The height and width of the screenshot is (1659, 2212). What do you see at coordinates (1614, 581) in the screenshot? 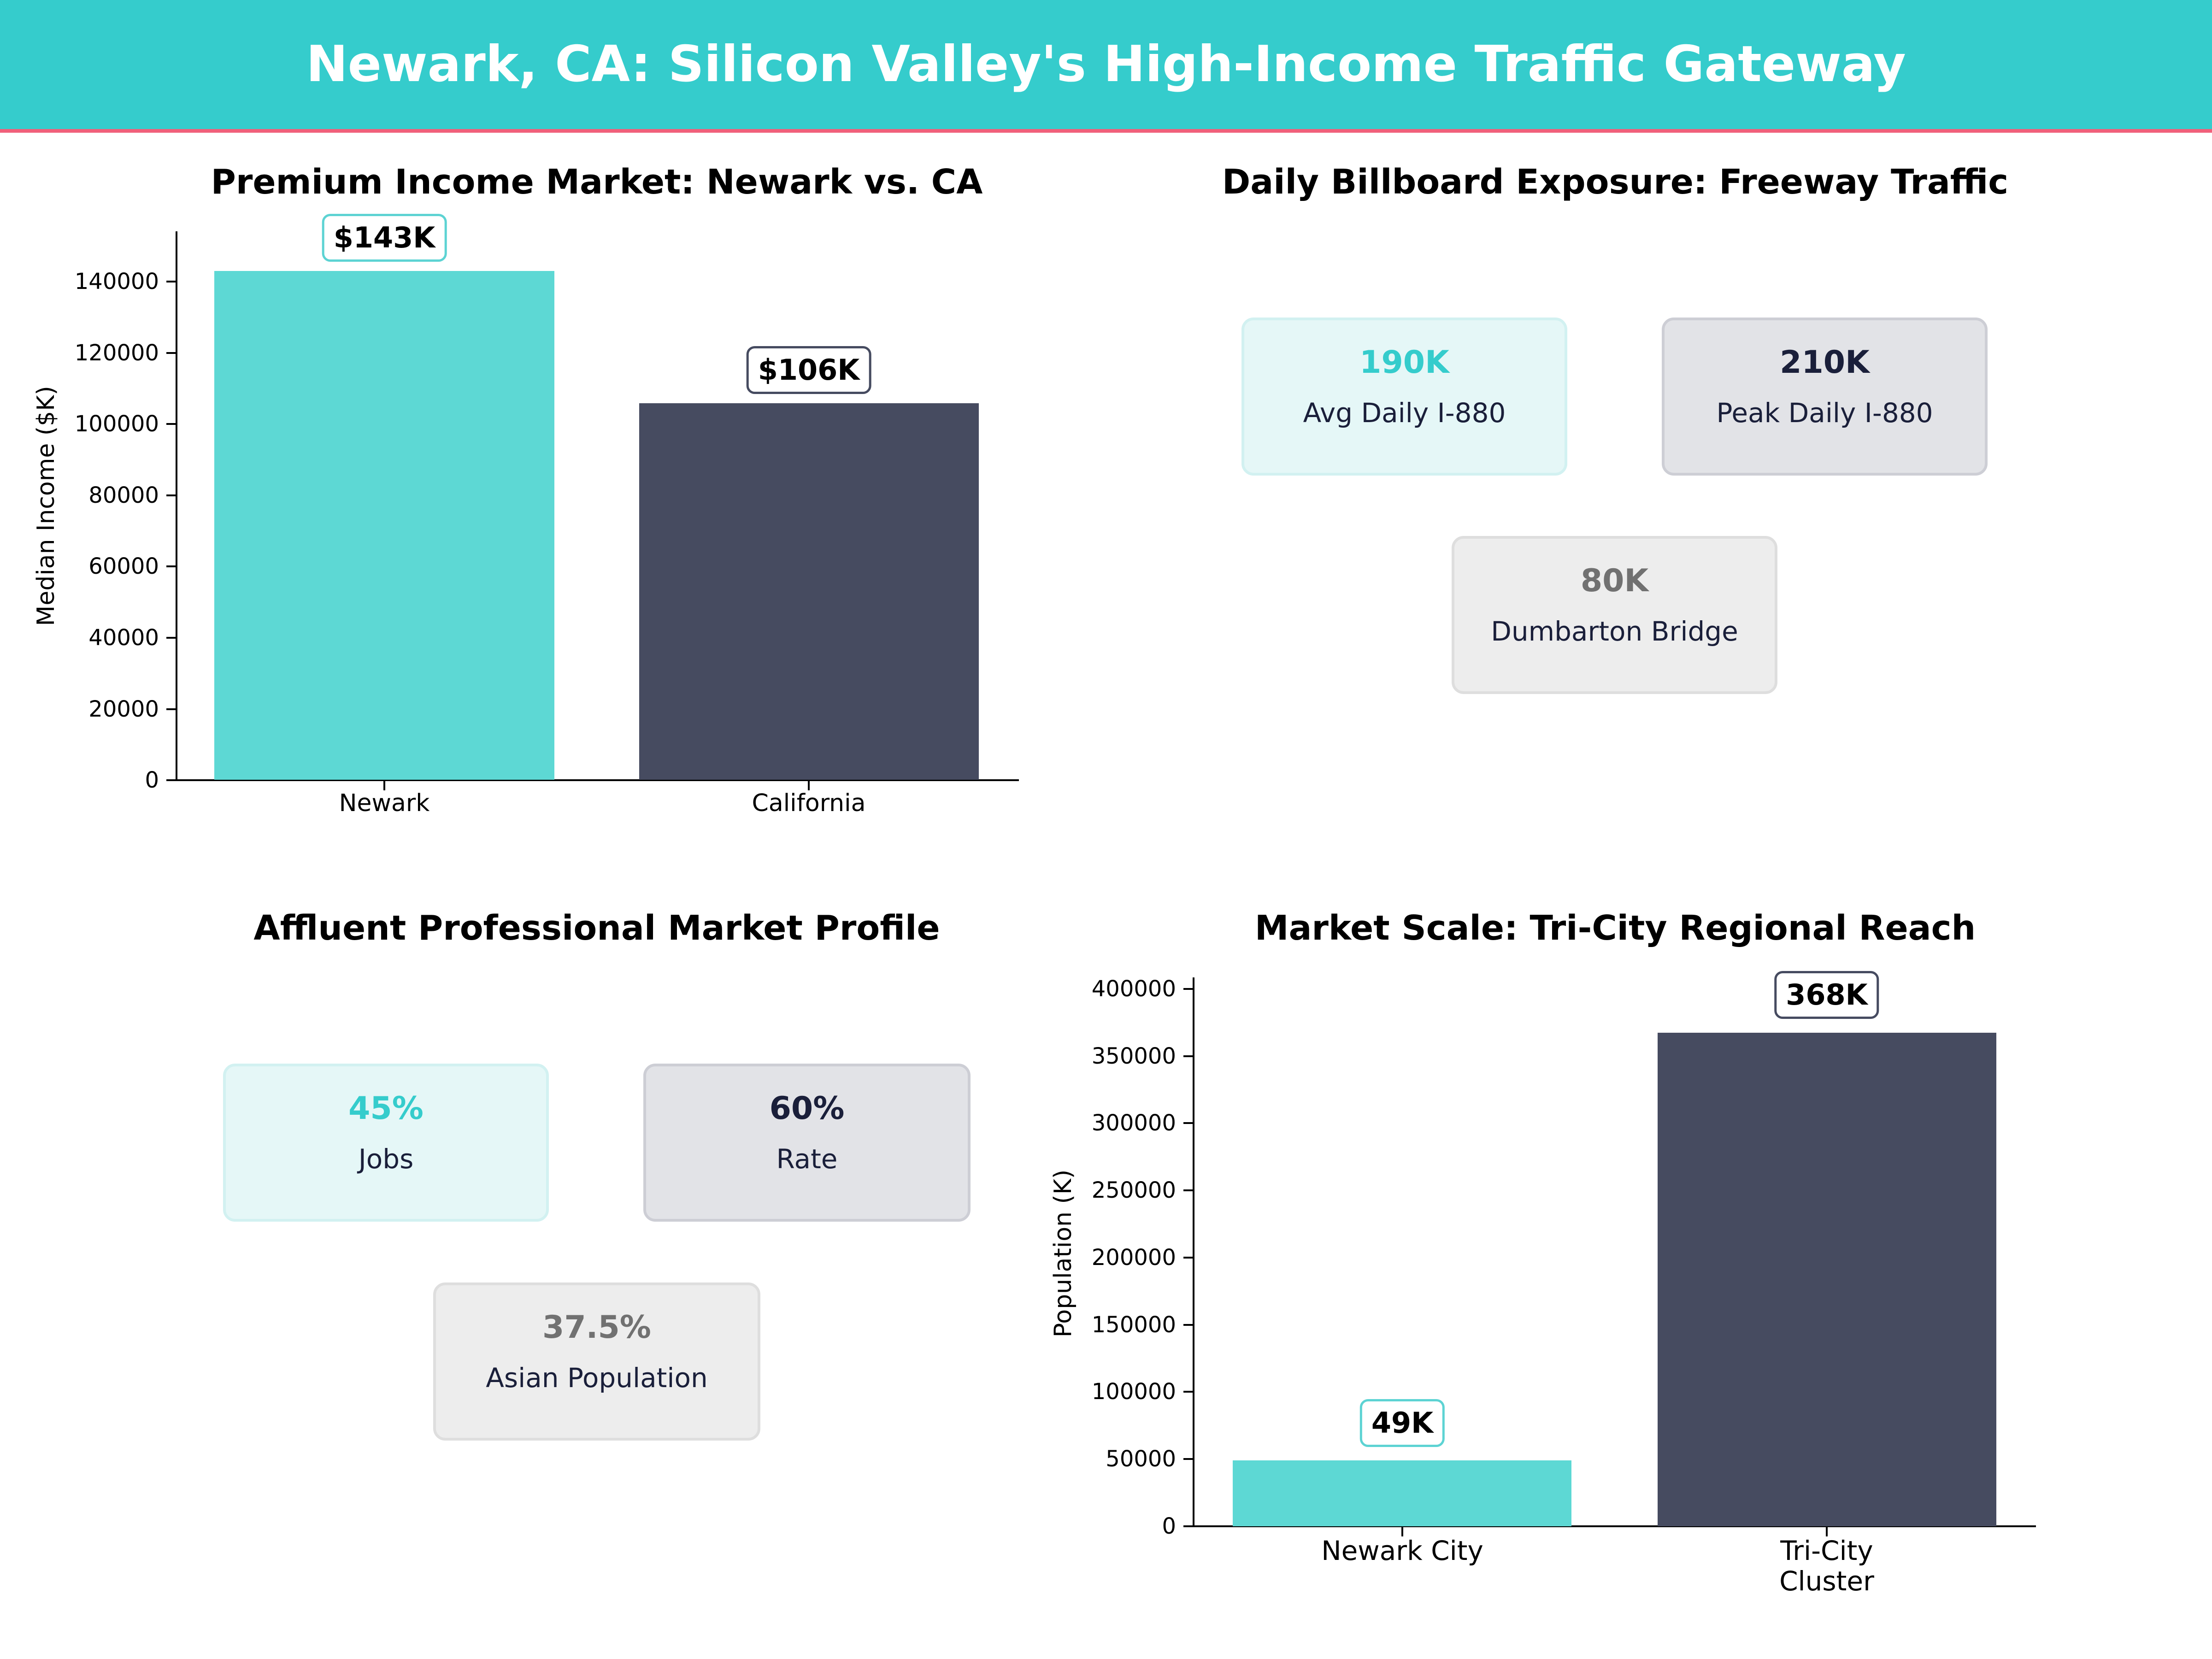
I see `card-value: 80K` at bounding box center [1614, 581].